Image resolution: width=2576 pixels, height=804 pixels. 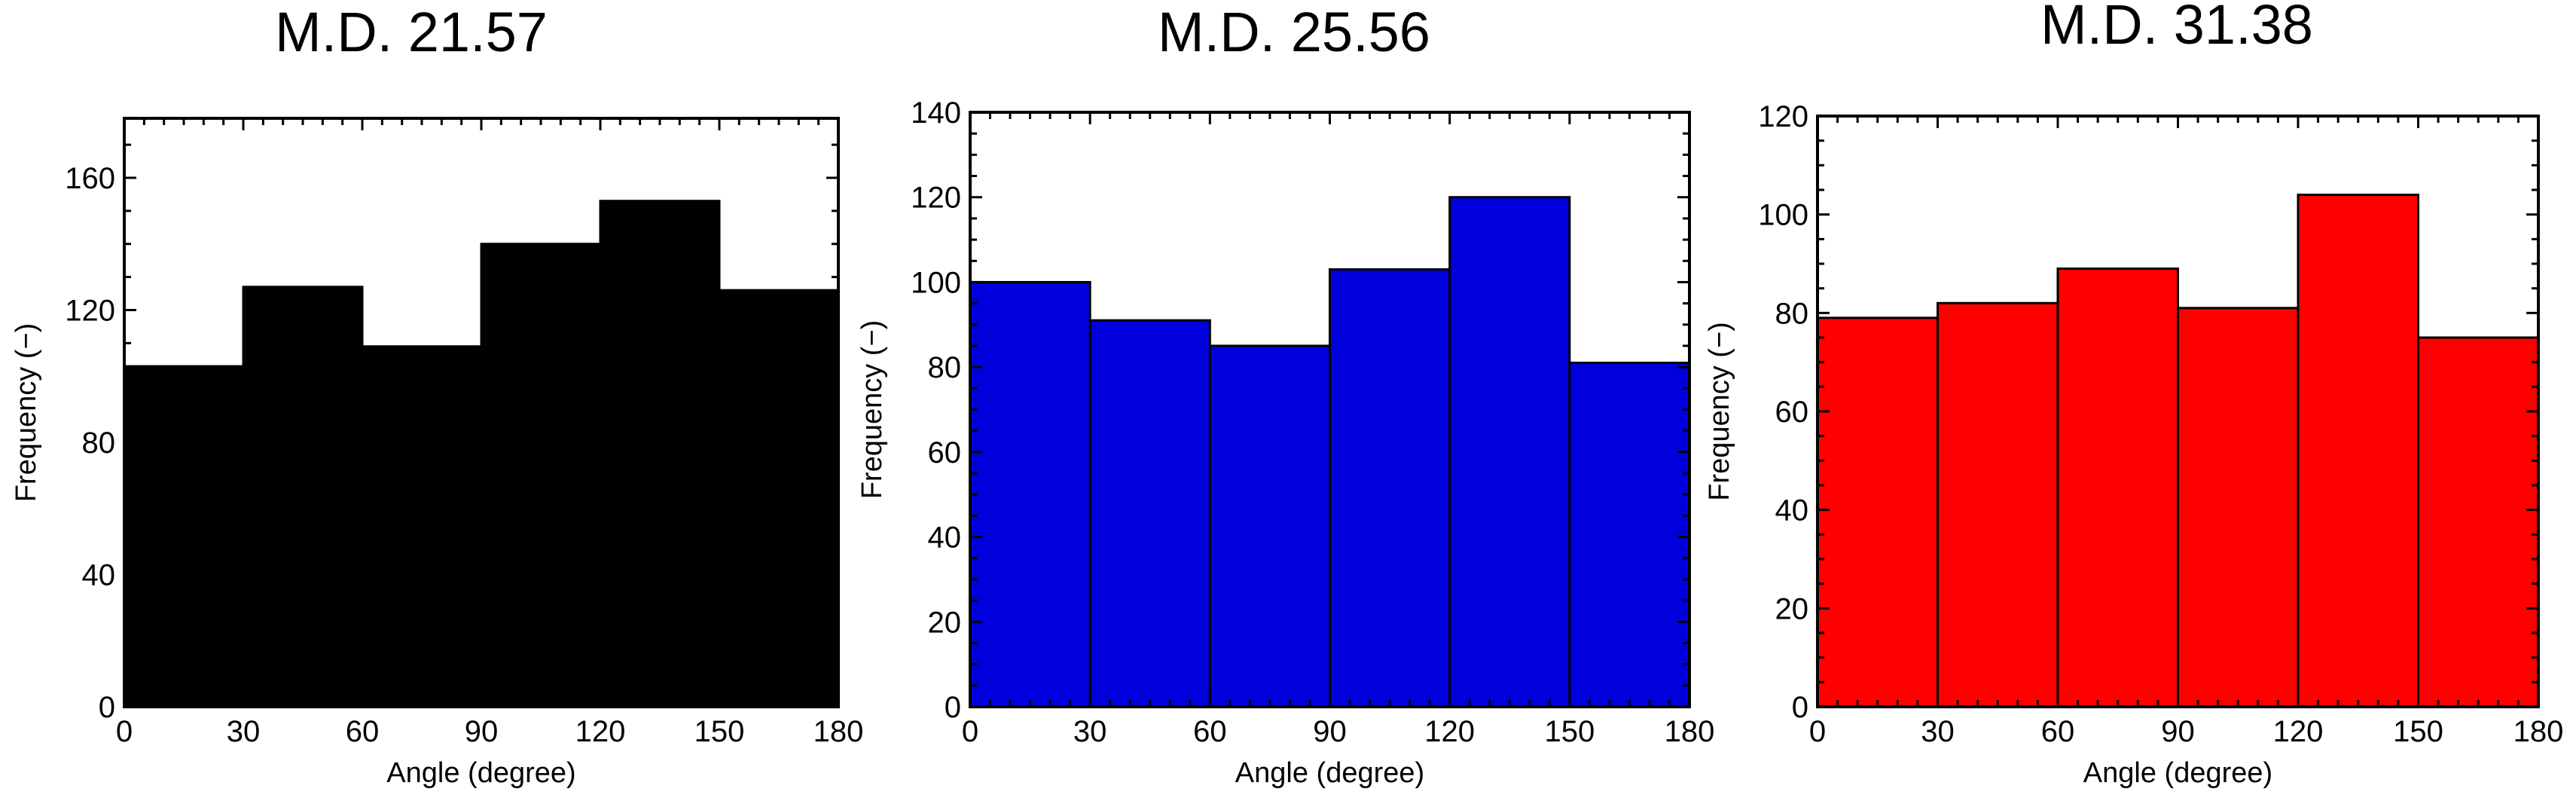 What do you see at coordinates (412, 32) in the screenshot?
I see `chart-title: M.D. 21.57` at bounding box center [412, 32].